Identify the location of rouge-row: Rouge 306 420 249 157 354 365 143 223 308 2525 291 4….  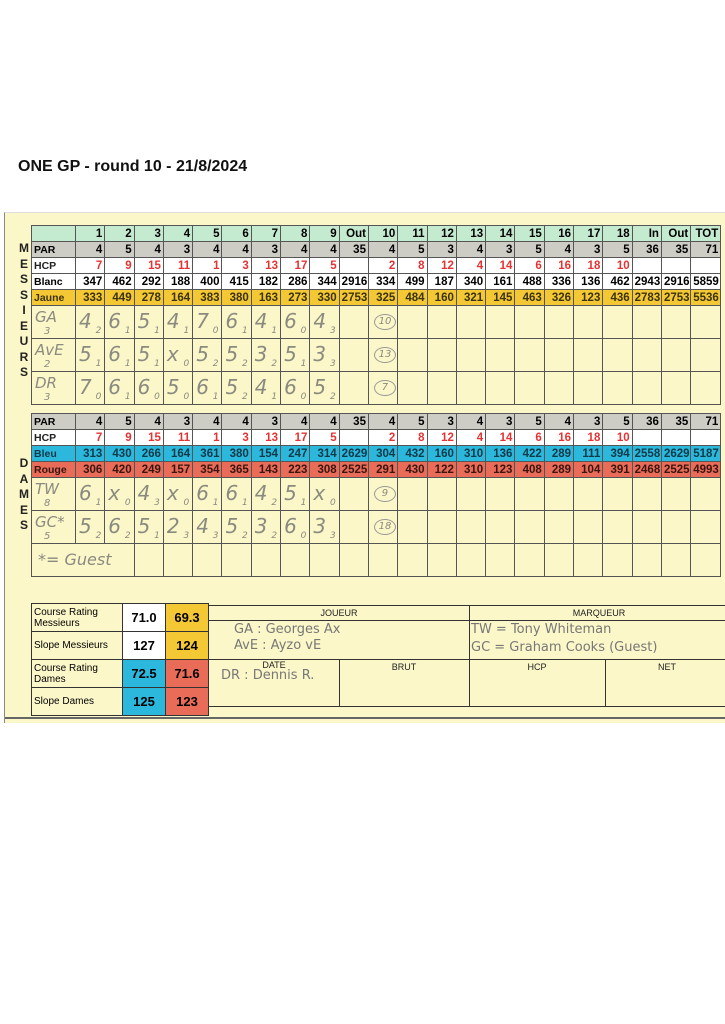
(376, 469).